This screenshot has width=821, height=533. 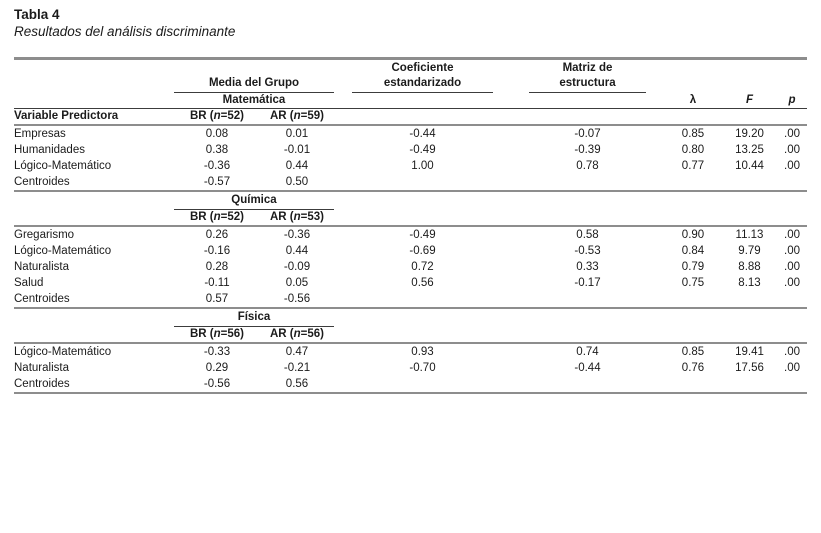 What do you see at coordinates (422, 134) in the screenshot?
I see `cell-coef: -0.44` at bounding box center [422, 134].